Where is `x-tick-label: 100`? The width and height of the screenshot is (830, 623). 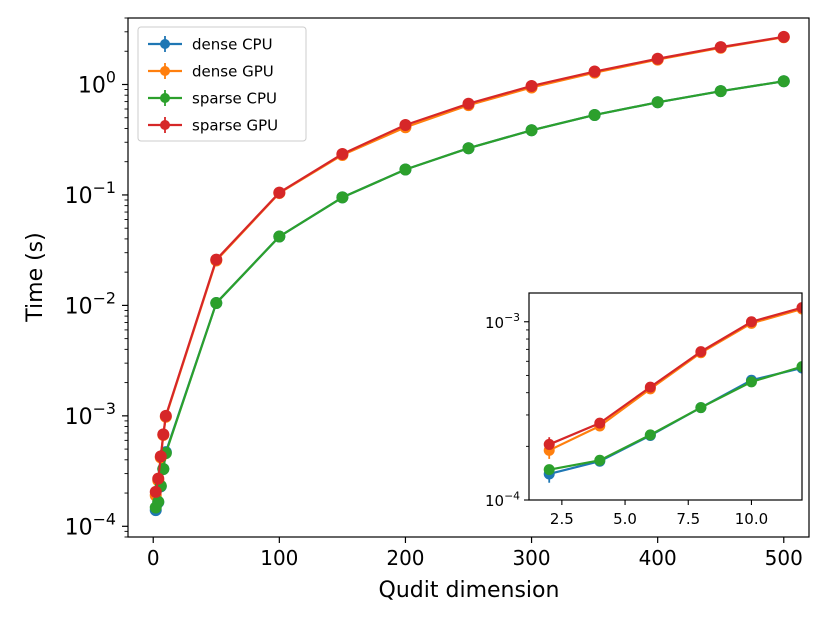
x-tick-label: 100 is located at coordinates (279, 558).